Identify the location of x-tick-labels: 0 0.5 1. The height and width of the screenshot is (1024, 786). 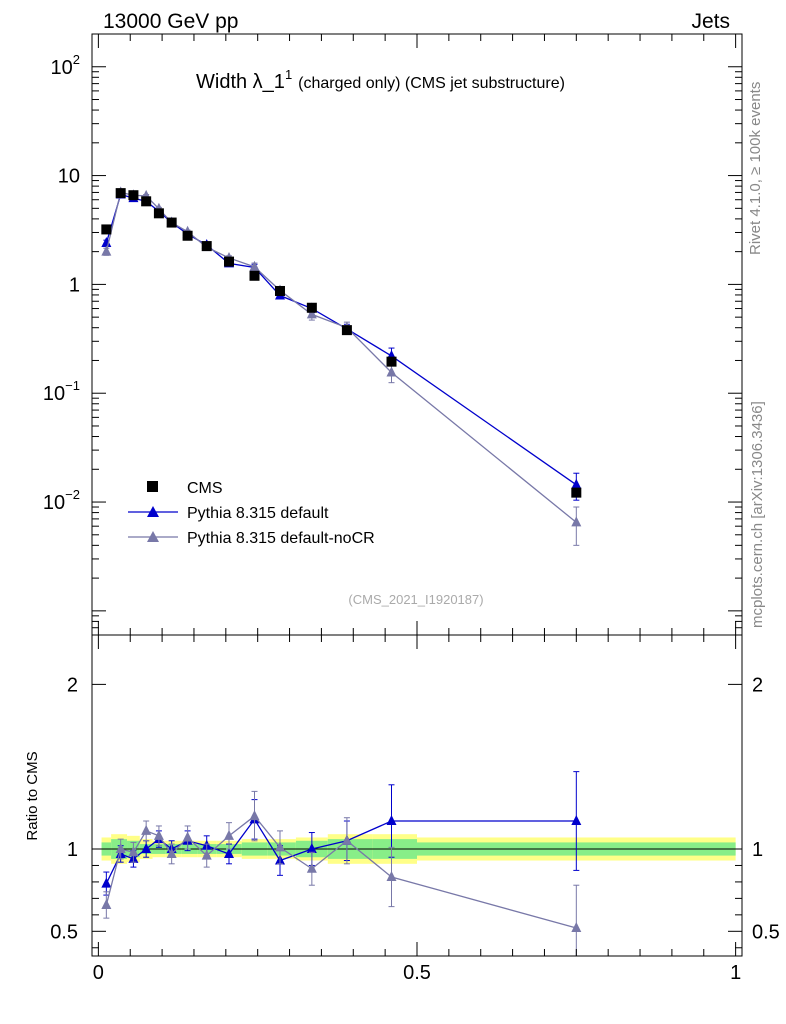
(417, 973).